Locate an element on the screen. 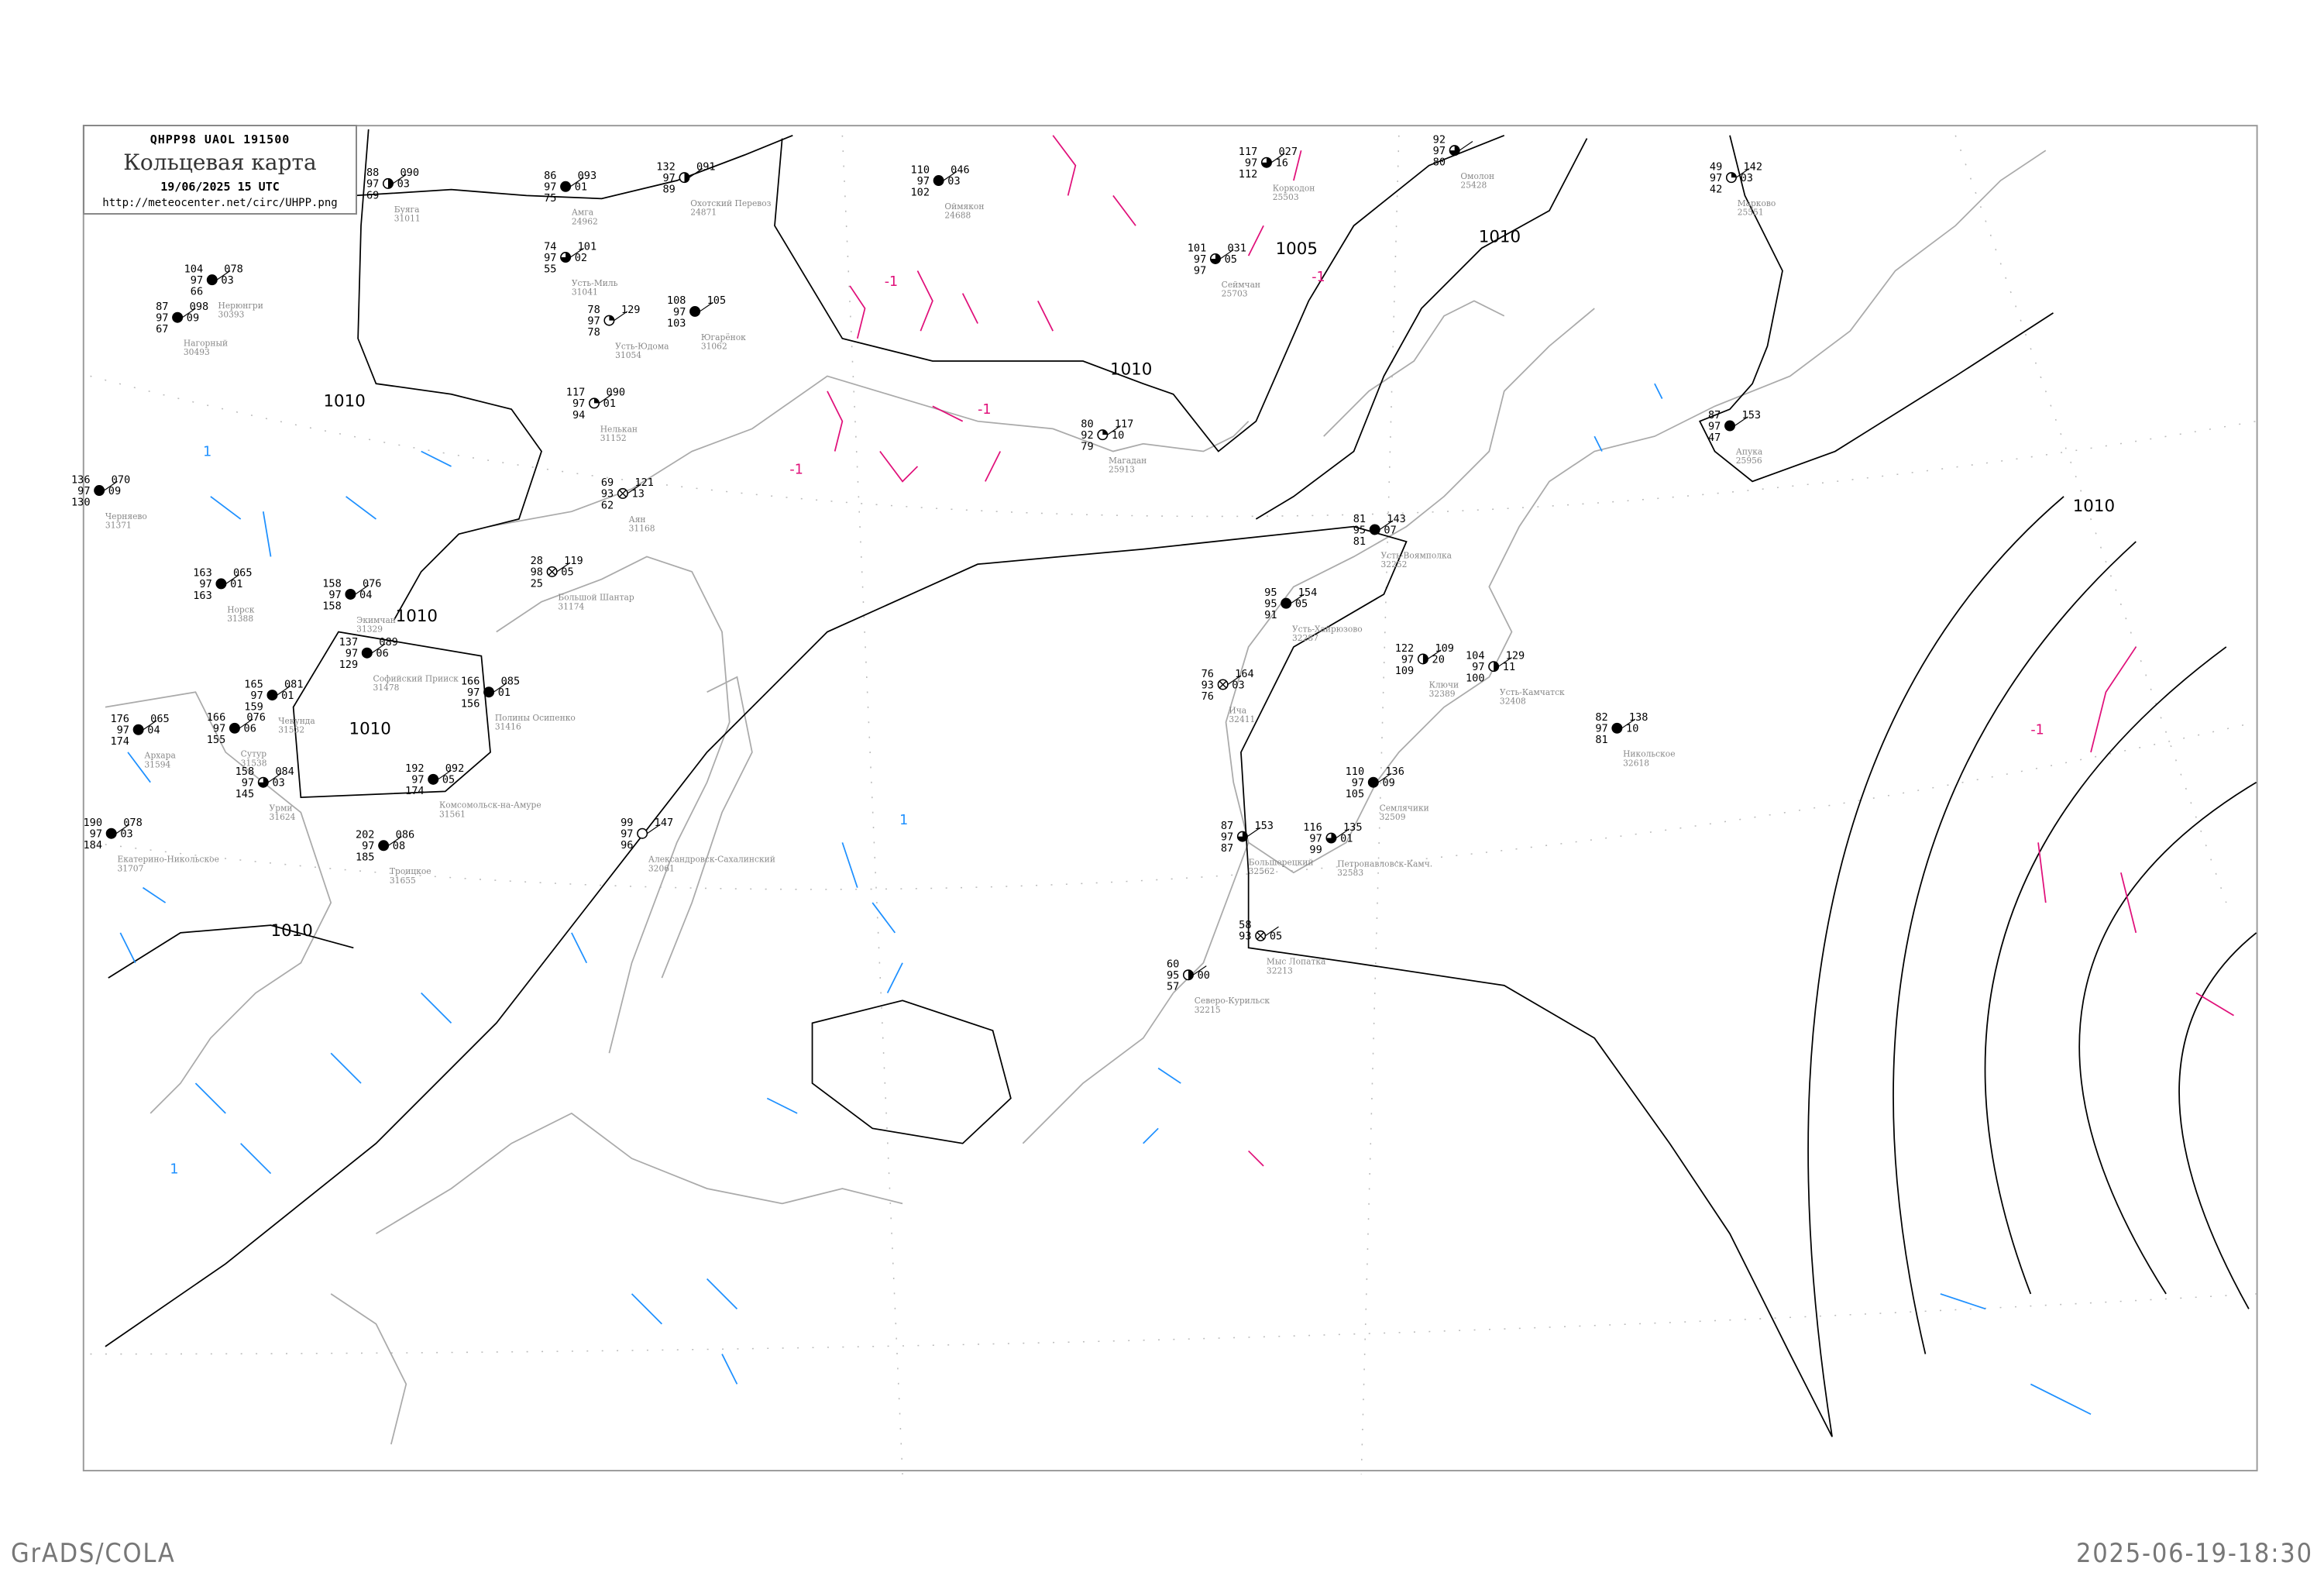  pressure-tendency-value: 01 is located at coordinates (504, 693).